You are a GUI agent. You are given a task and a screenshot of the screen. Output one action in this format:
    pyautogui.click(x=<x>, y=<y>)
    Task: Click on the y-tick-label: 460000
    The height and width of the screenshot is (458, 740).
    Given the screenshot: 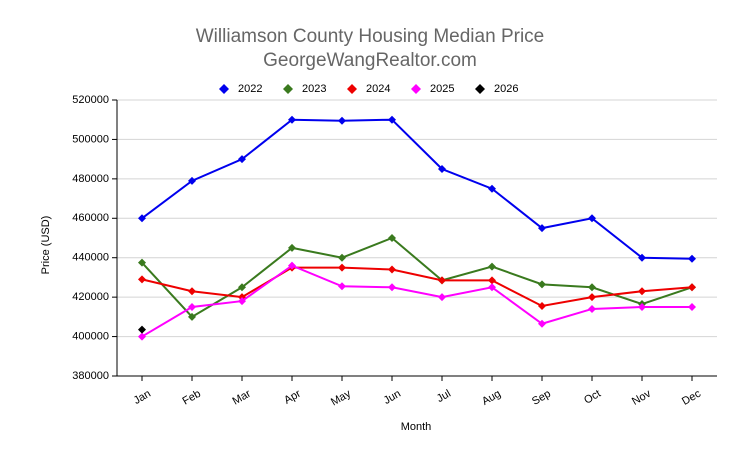 What is the action you would take?
    pyautogui.click(x=90, y=218)
    